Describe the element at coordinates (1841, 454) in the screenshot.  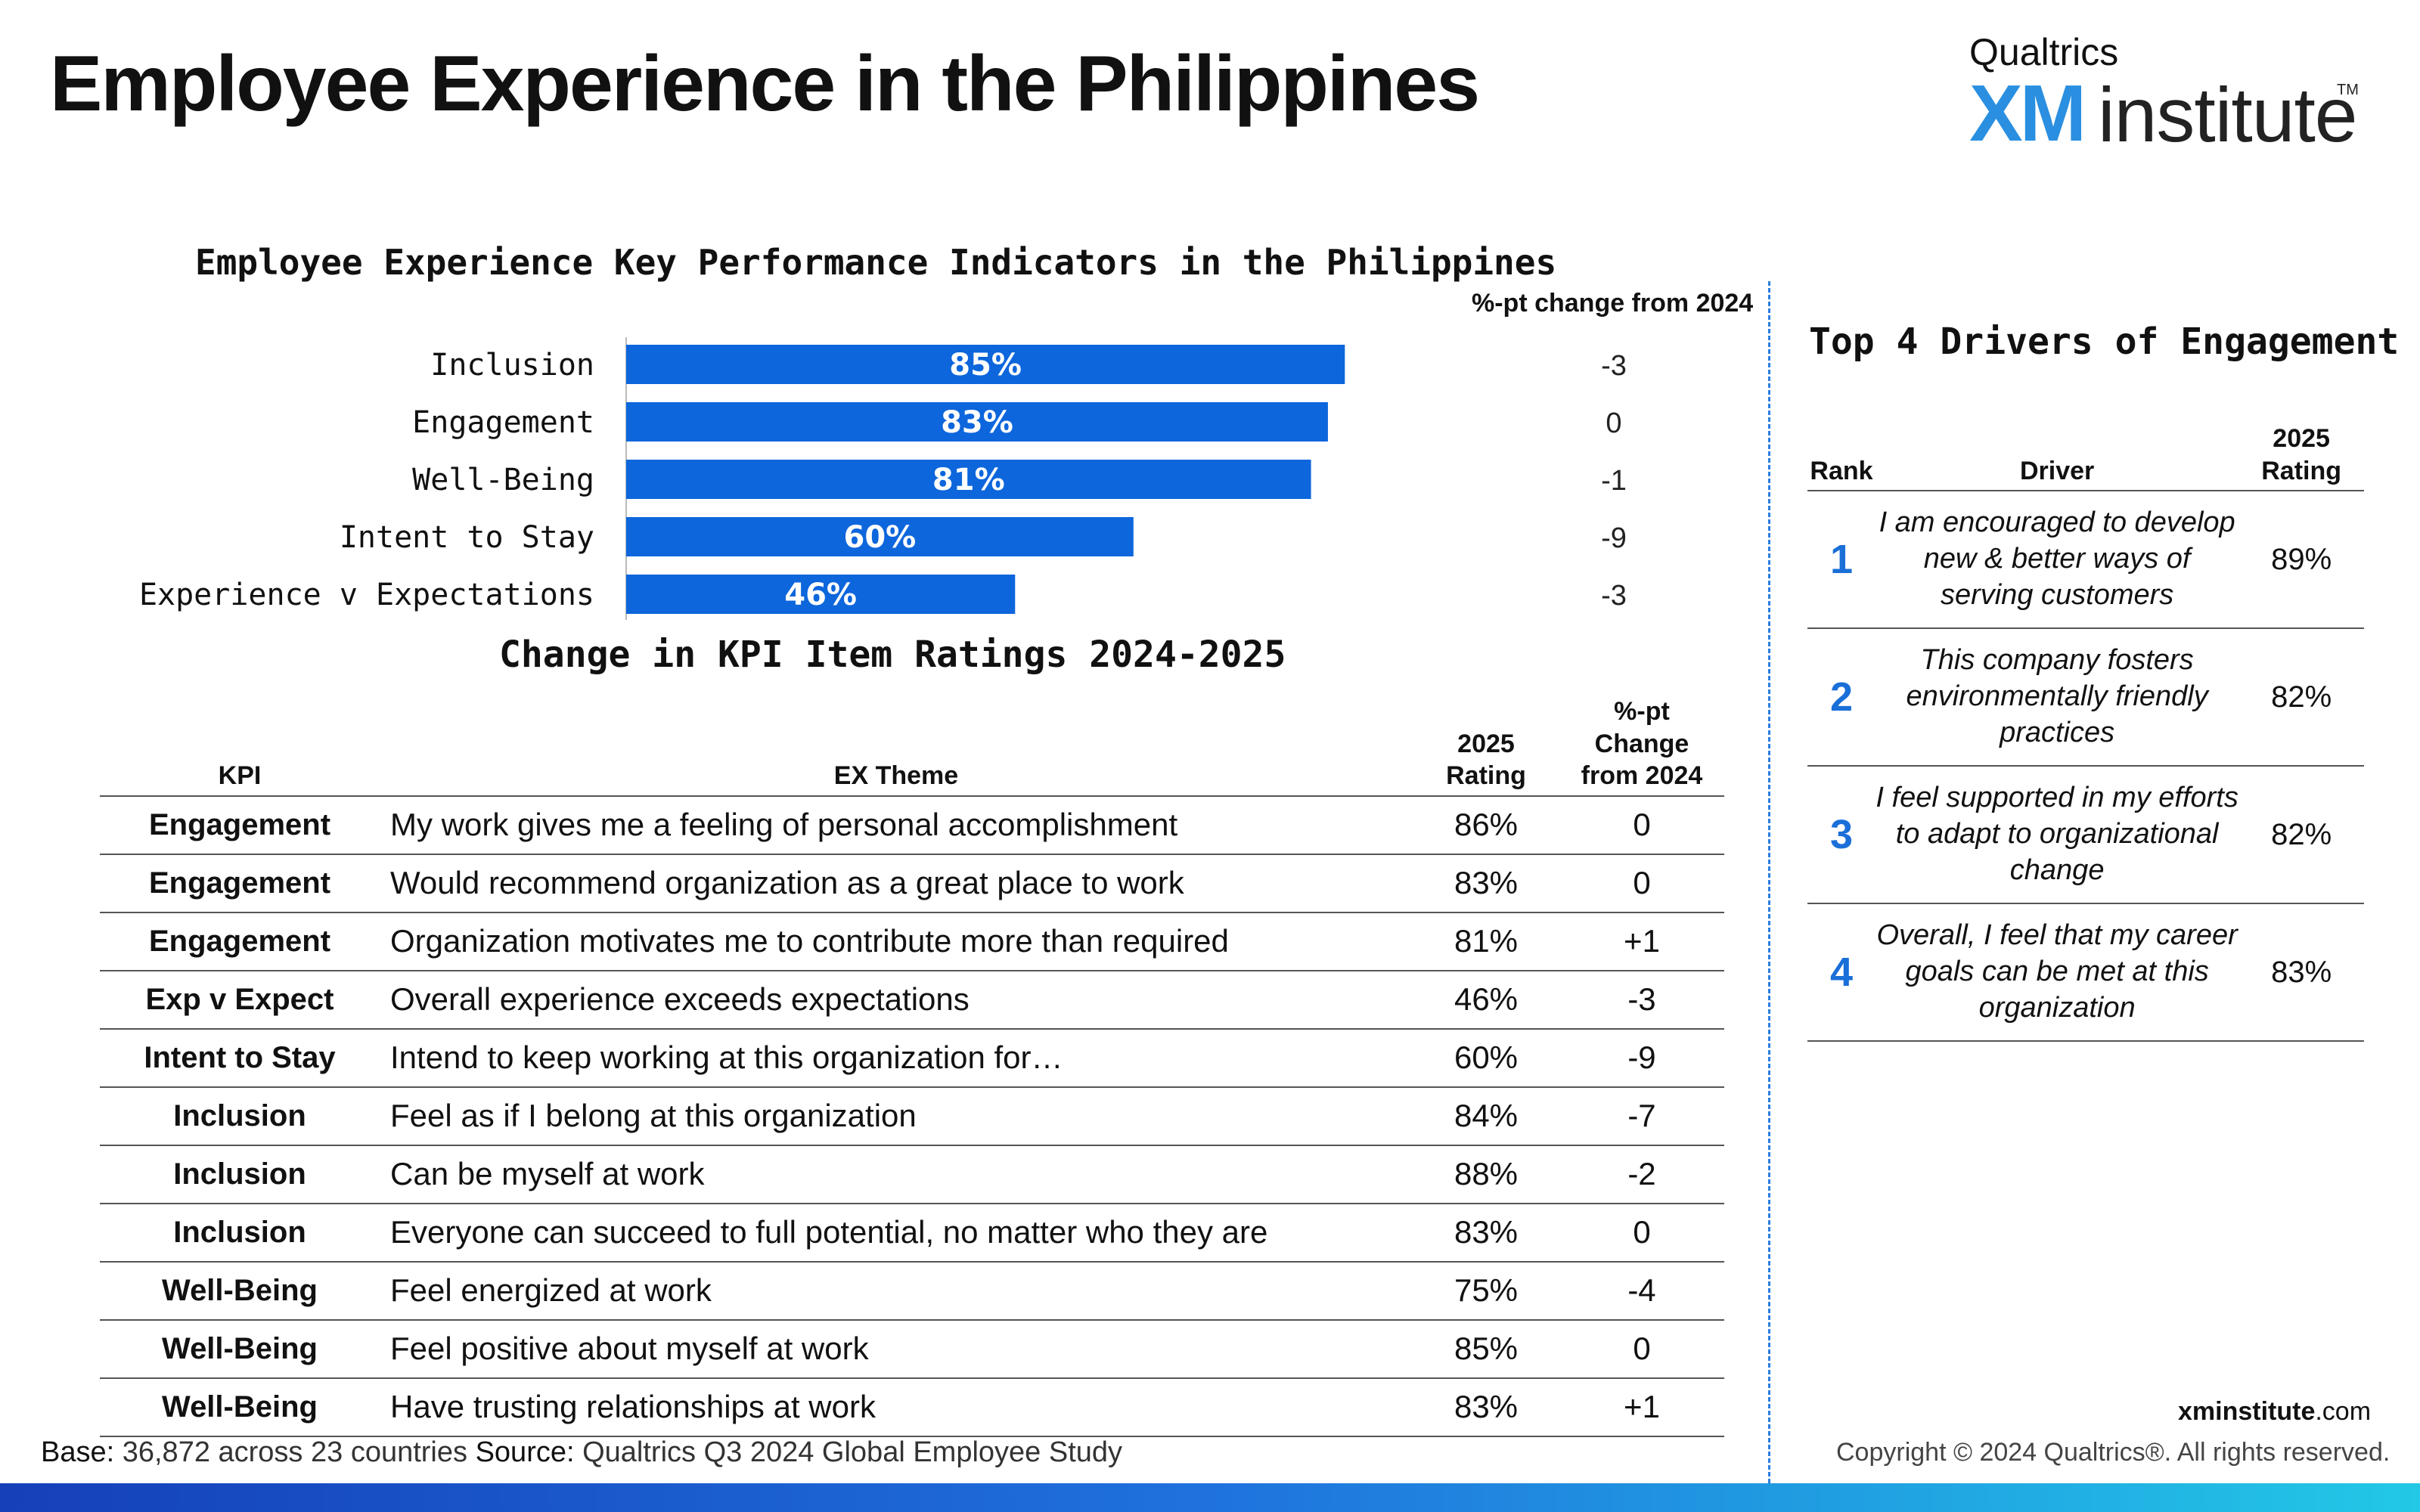
I see `drivers-header-rank: Rank` at that location.